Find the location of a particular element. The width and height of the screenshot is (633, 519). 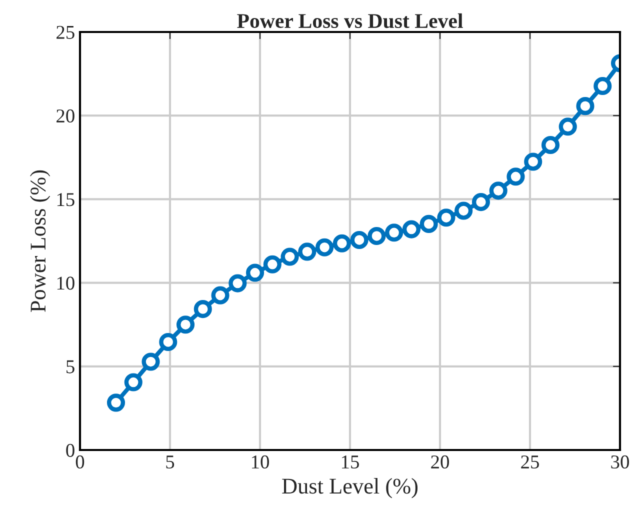

x-tick-label: 10 is located at coordinates (260, 462).